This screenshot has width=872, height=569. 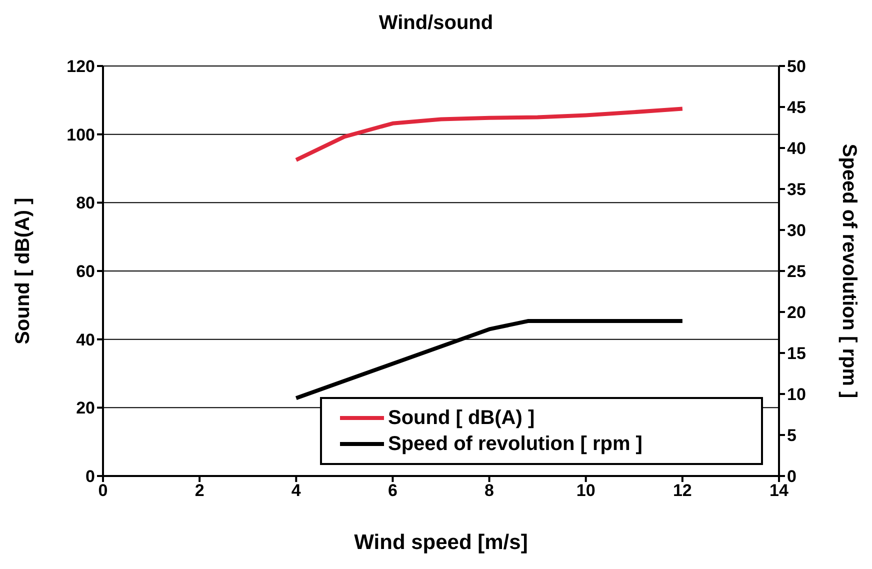 What do you see at coordinates (85, 408) in the screenshot?
I see `y-tick-label: 20` at bounding box center [85, 408].